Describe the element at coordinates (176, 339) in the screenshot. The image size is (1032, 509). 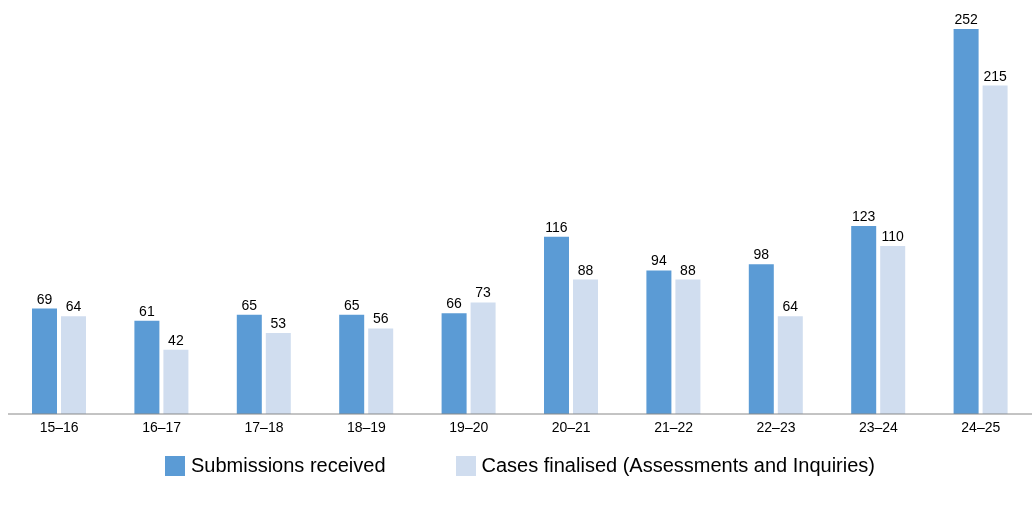
I see `data-label: 42` at that location.